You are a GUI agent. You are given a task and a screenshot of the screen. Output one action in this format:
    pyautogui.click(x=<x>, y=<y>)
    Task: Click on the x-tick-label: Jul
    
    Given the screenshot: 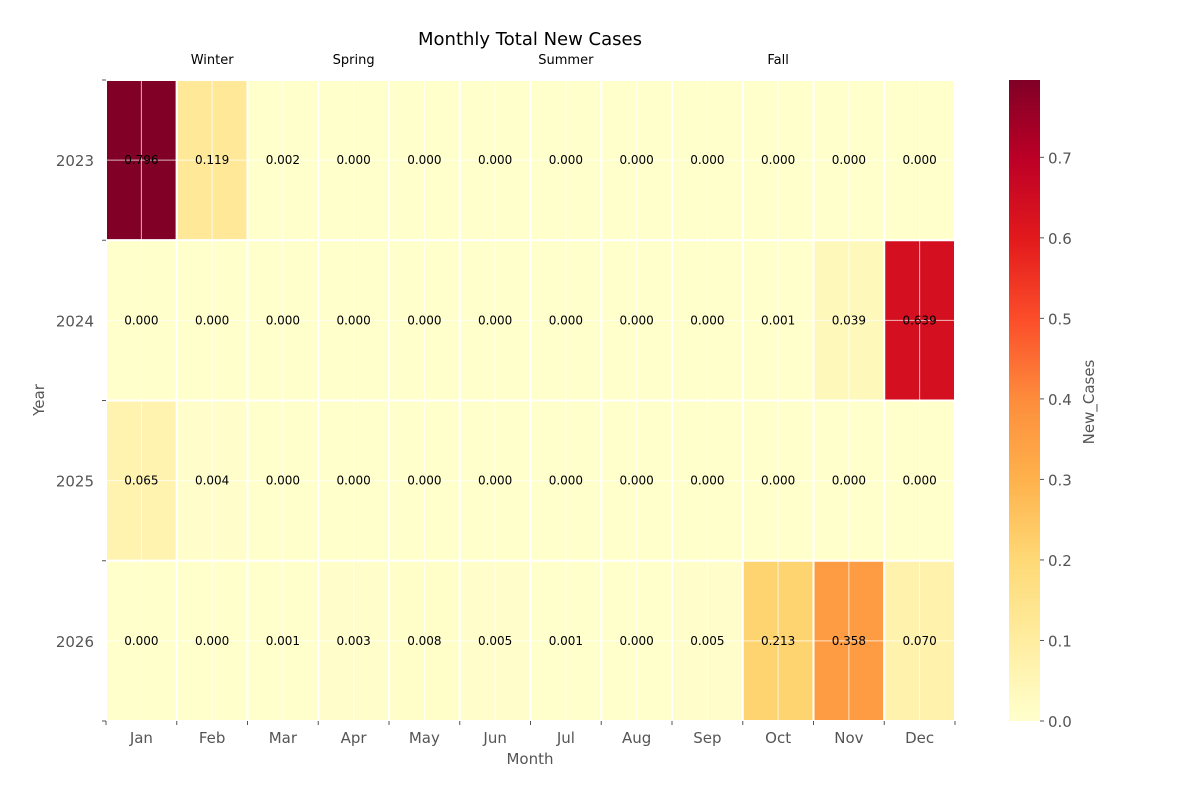 What is the action you would take?
    pyautogui.click(x=565, y=738)
    